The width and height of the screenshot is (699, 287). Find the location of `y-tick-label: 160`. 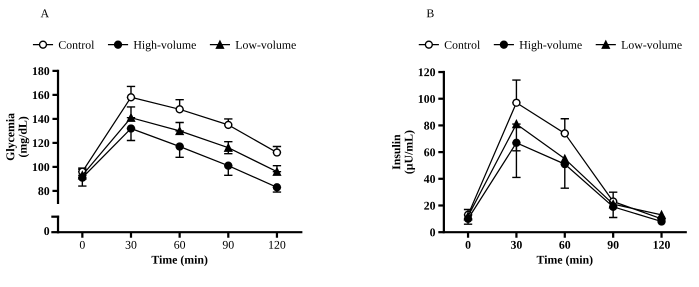

y-tick-label: 160 is located at coordinates (41, 95).